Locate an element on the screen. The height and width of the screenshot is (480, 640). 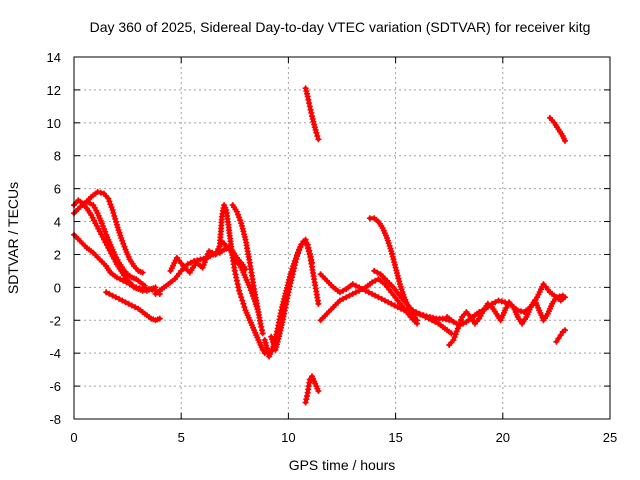
y-tick-label: -6 is located at coordinates (55, 386).